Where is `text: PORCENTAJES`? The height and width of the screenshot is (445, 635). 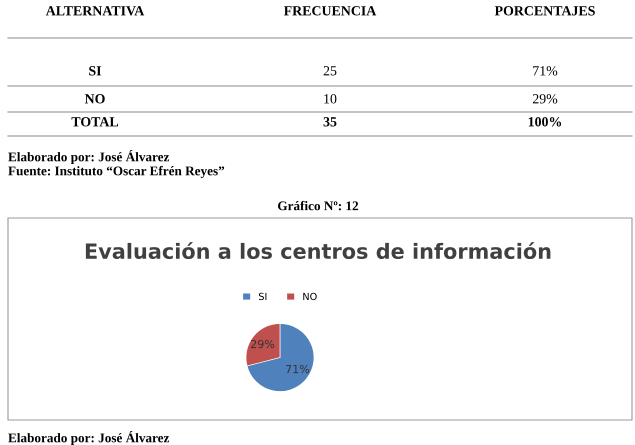 text: PORCENTAJES is located at coordinates (544, 11).